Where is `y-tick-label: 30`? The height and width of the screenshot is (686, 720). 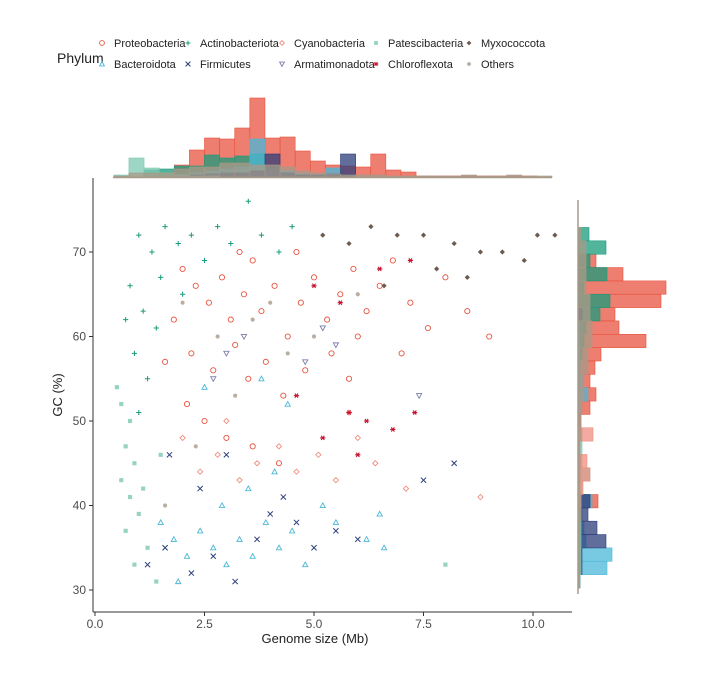
y-tick-label: 30 is located at coordinates (80, 590).